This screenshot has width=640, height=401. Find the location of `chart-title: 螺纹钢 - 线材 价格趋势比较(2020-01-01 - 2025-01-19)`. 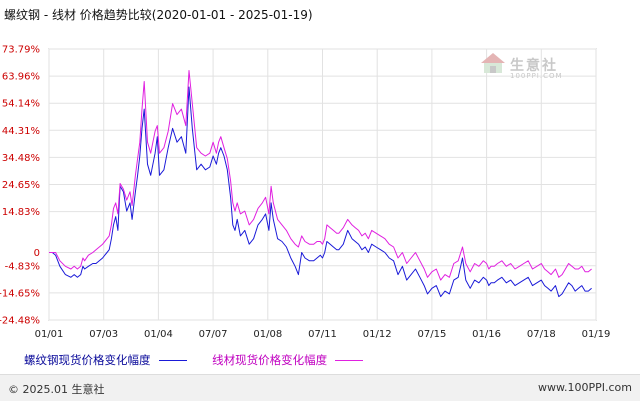

chart-title: 螺纹钢 - 线材 价格趋势比较(2020-01-01 - 2025-01-19) is located at coordinates (158, 15).